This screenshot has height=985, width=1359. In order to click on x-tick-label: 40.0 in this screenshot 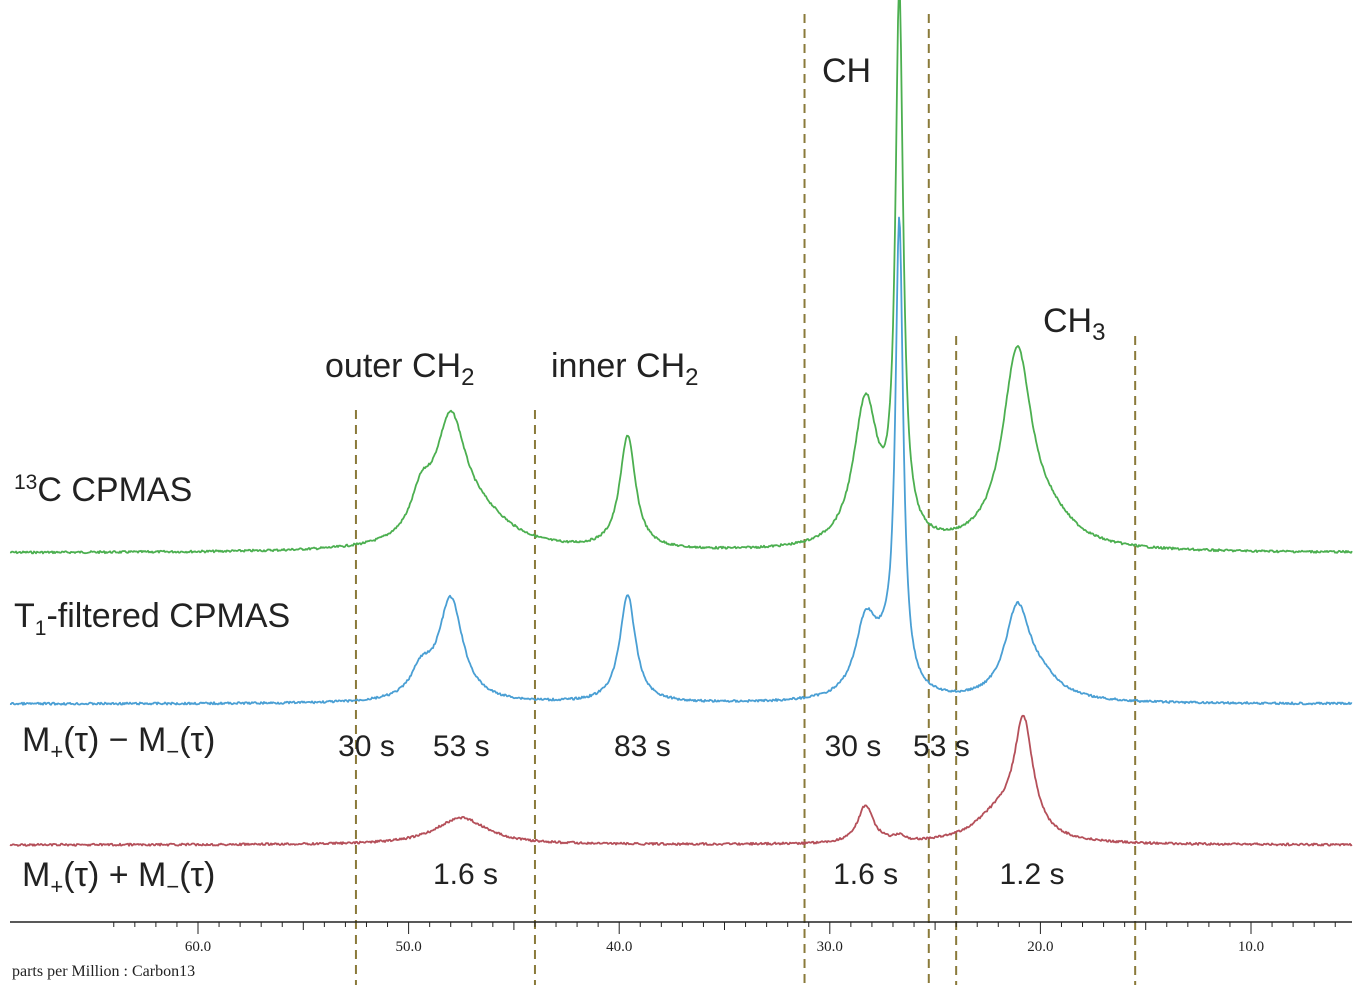, I will do `click(619, 947)`.